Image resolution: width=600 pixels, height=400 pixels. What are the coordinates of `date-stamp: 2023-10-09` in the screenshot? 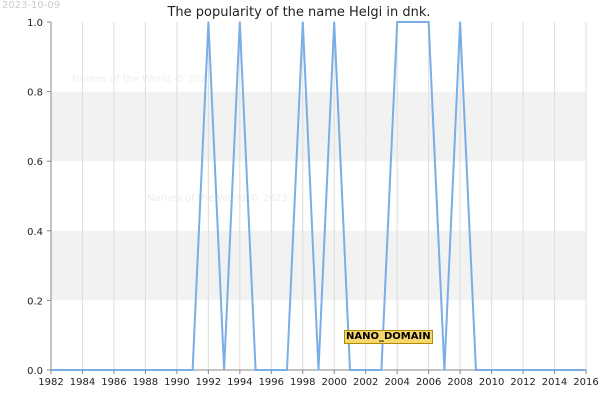 It's located at (31, 5).